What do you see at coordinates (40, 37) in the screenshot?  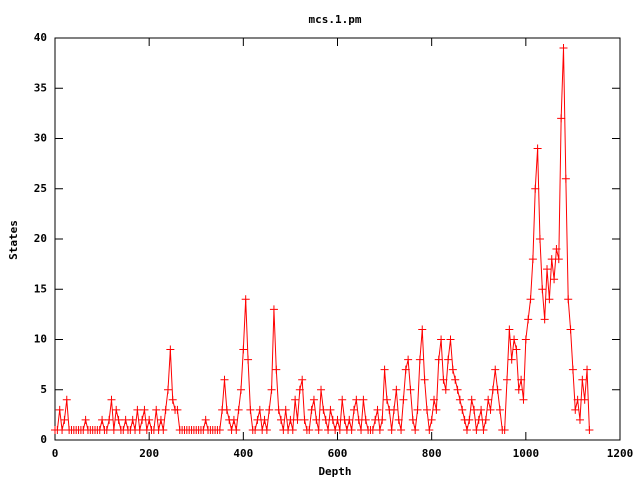 I see `y-tick-label: 40` at bounding box center [40, 37].